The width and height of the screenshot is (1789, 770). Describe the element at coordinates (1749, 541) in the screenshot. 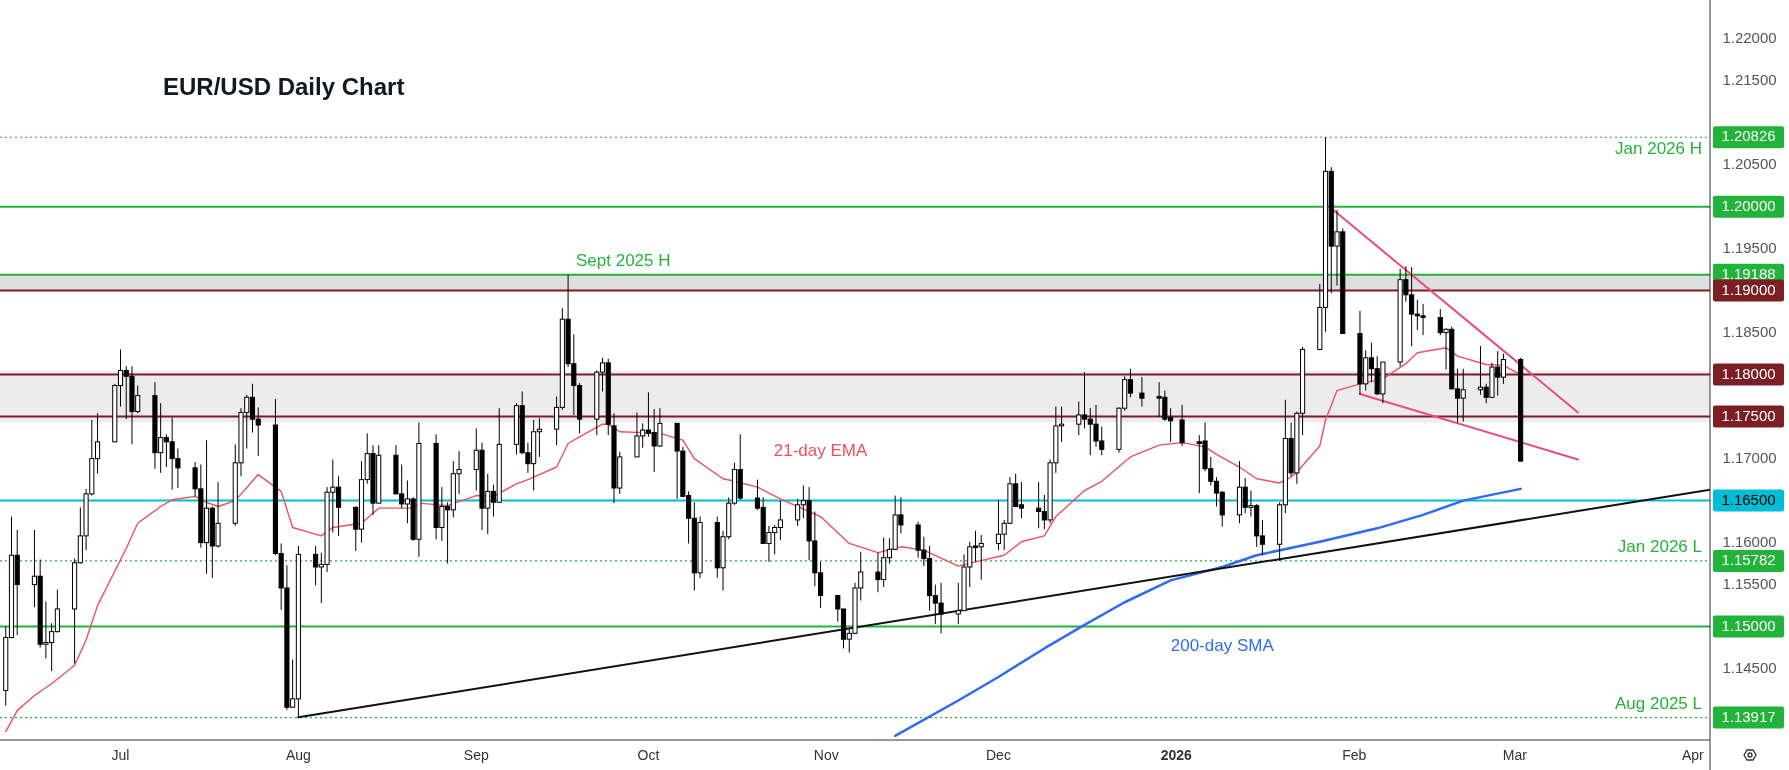

I see `y-tick-label: 1.16000` at that location.